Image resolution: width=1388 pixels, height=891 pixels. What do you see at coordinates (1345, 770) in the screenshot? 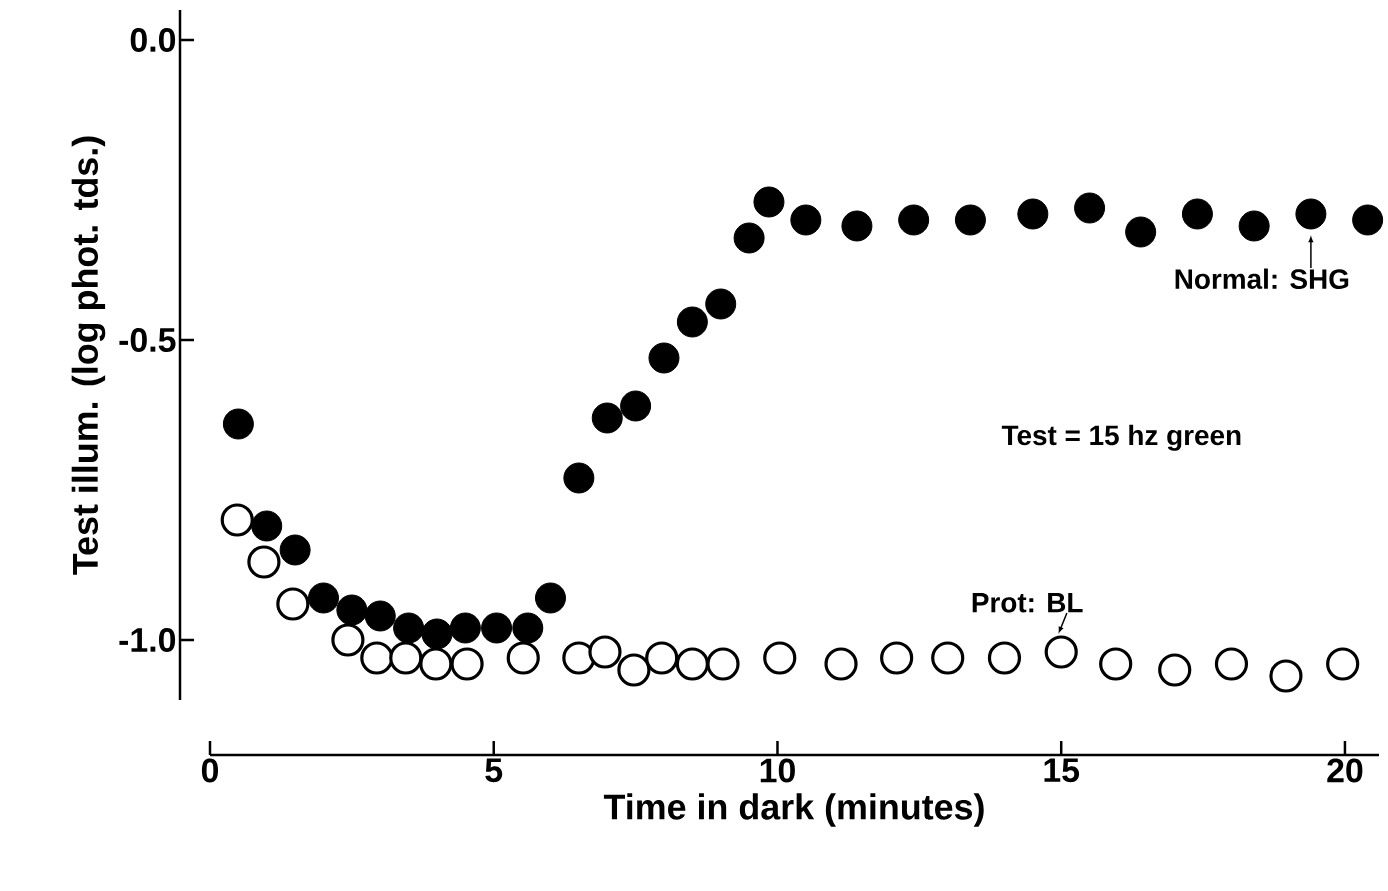
I see `x-tick-label: 20` at bounding box center [1345, 770].